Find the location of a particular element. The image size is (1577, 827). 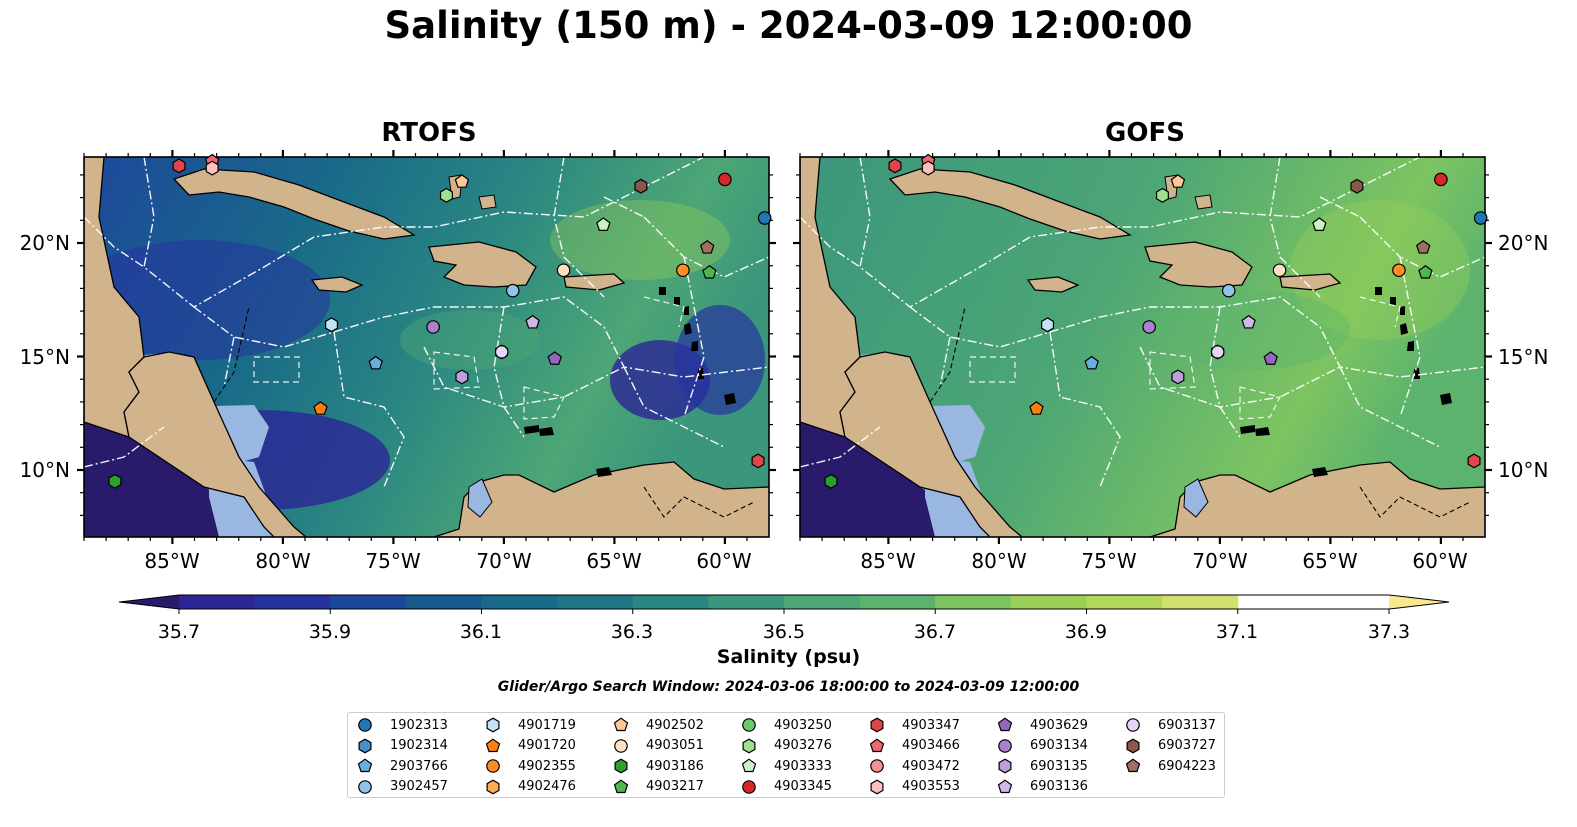

legend-label: 4902476 is located at coordinates (547, 786).